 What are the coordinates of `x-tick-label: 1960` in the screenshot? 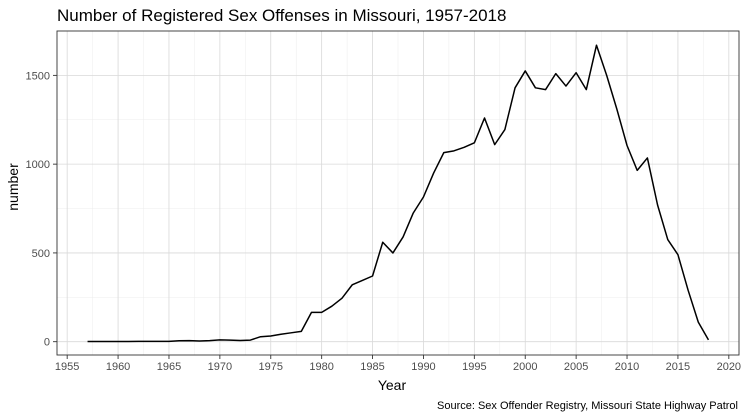 It's located at (118, 367).